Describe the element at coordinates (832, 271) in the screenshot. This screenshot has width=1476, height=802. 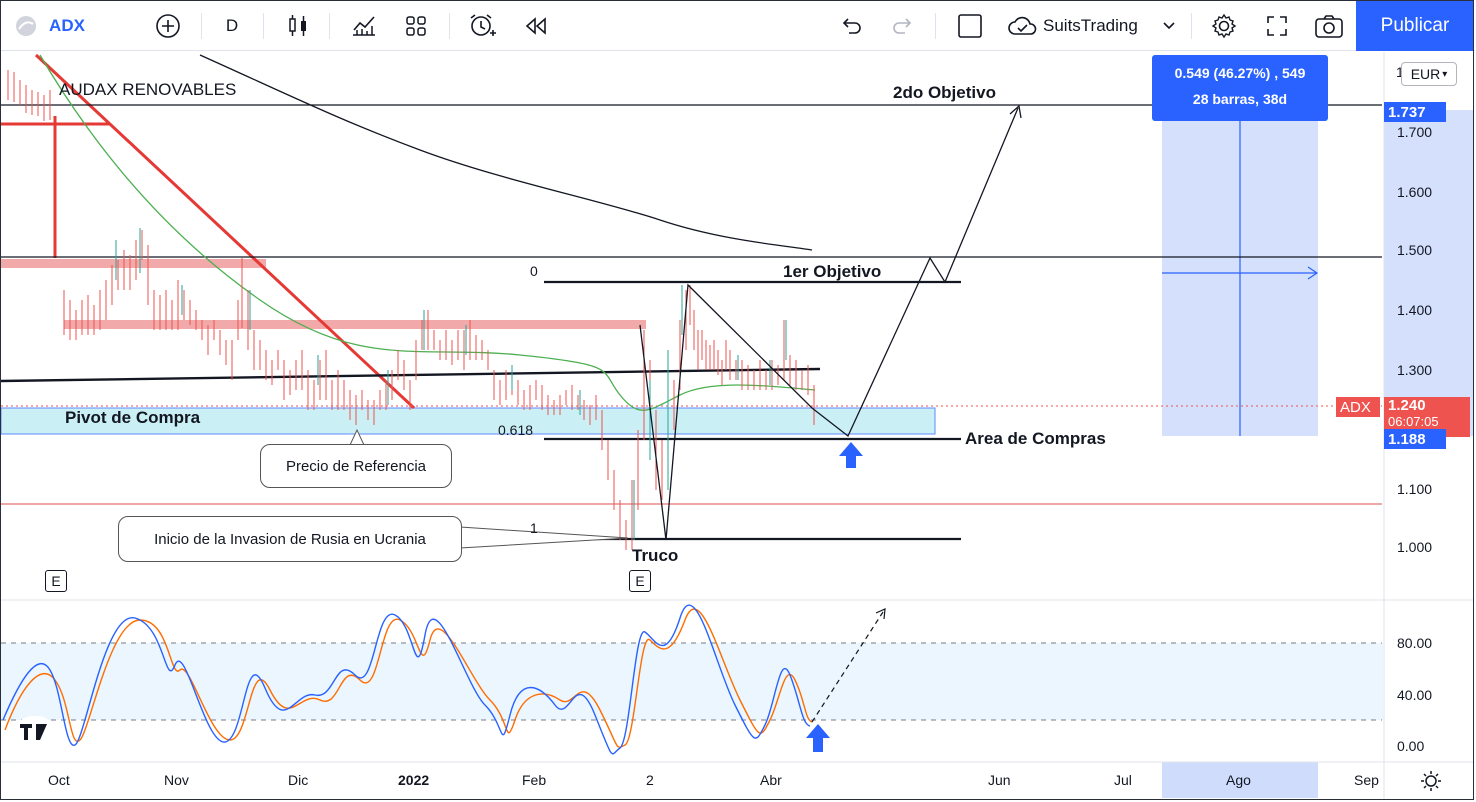
I see `target-1-label: 1er Objetivo` at that location.